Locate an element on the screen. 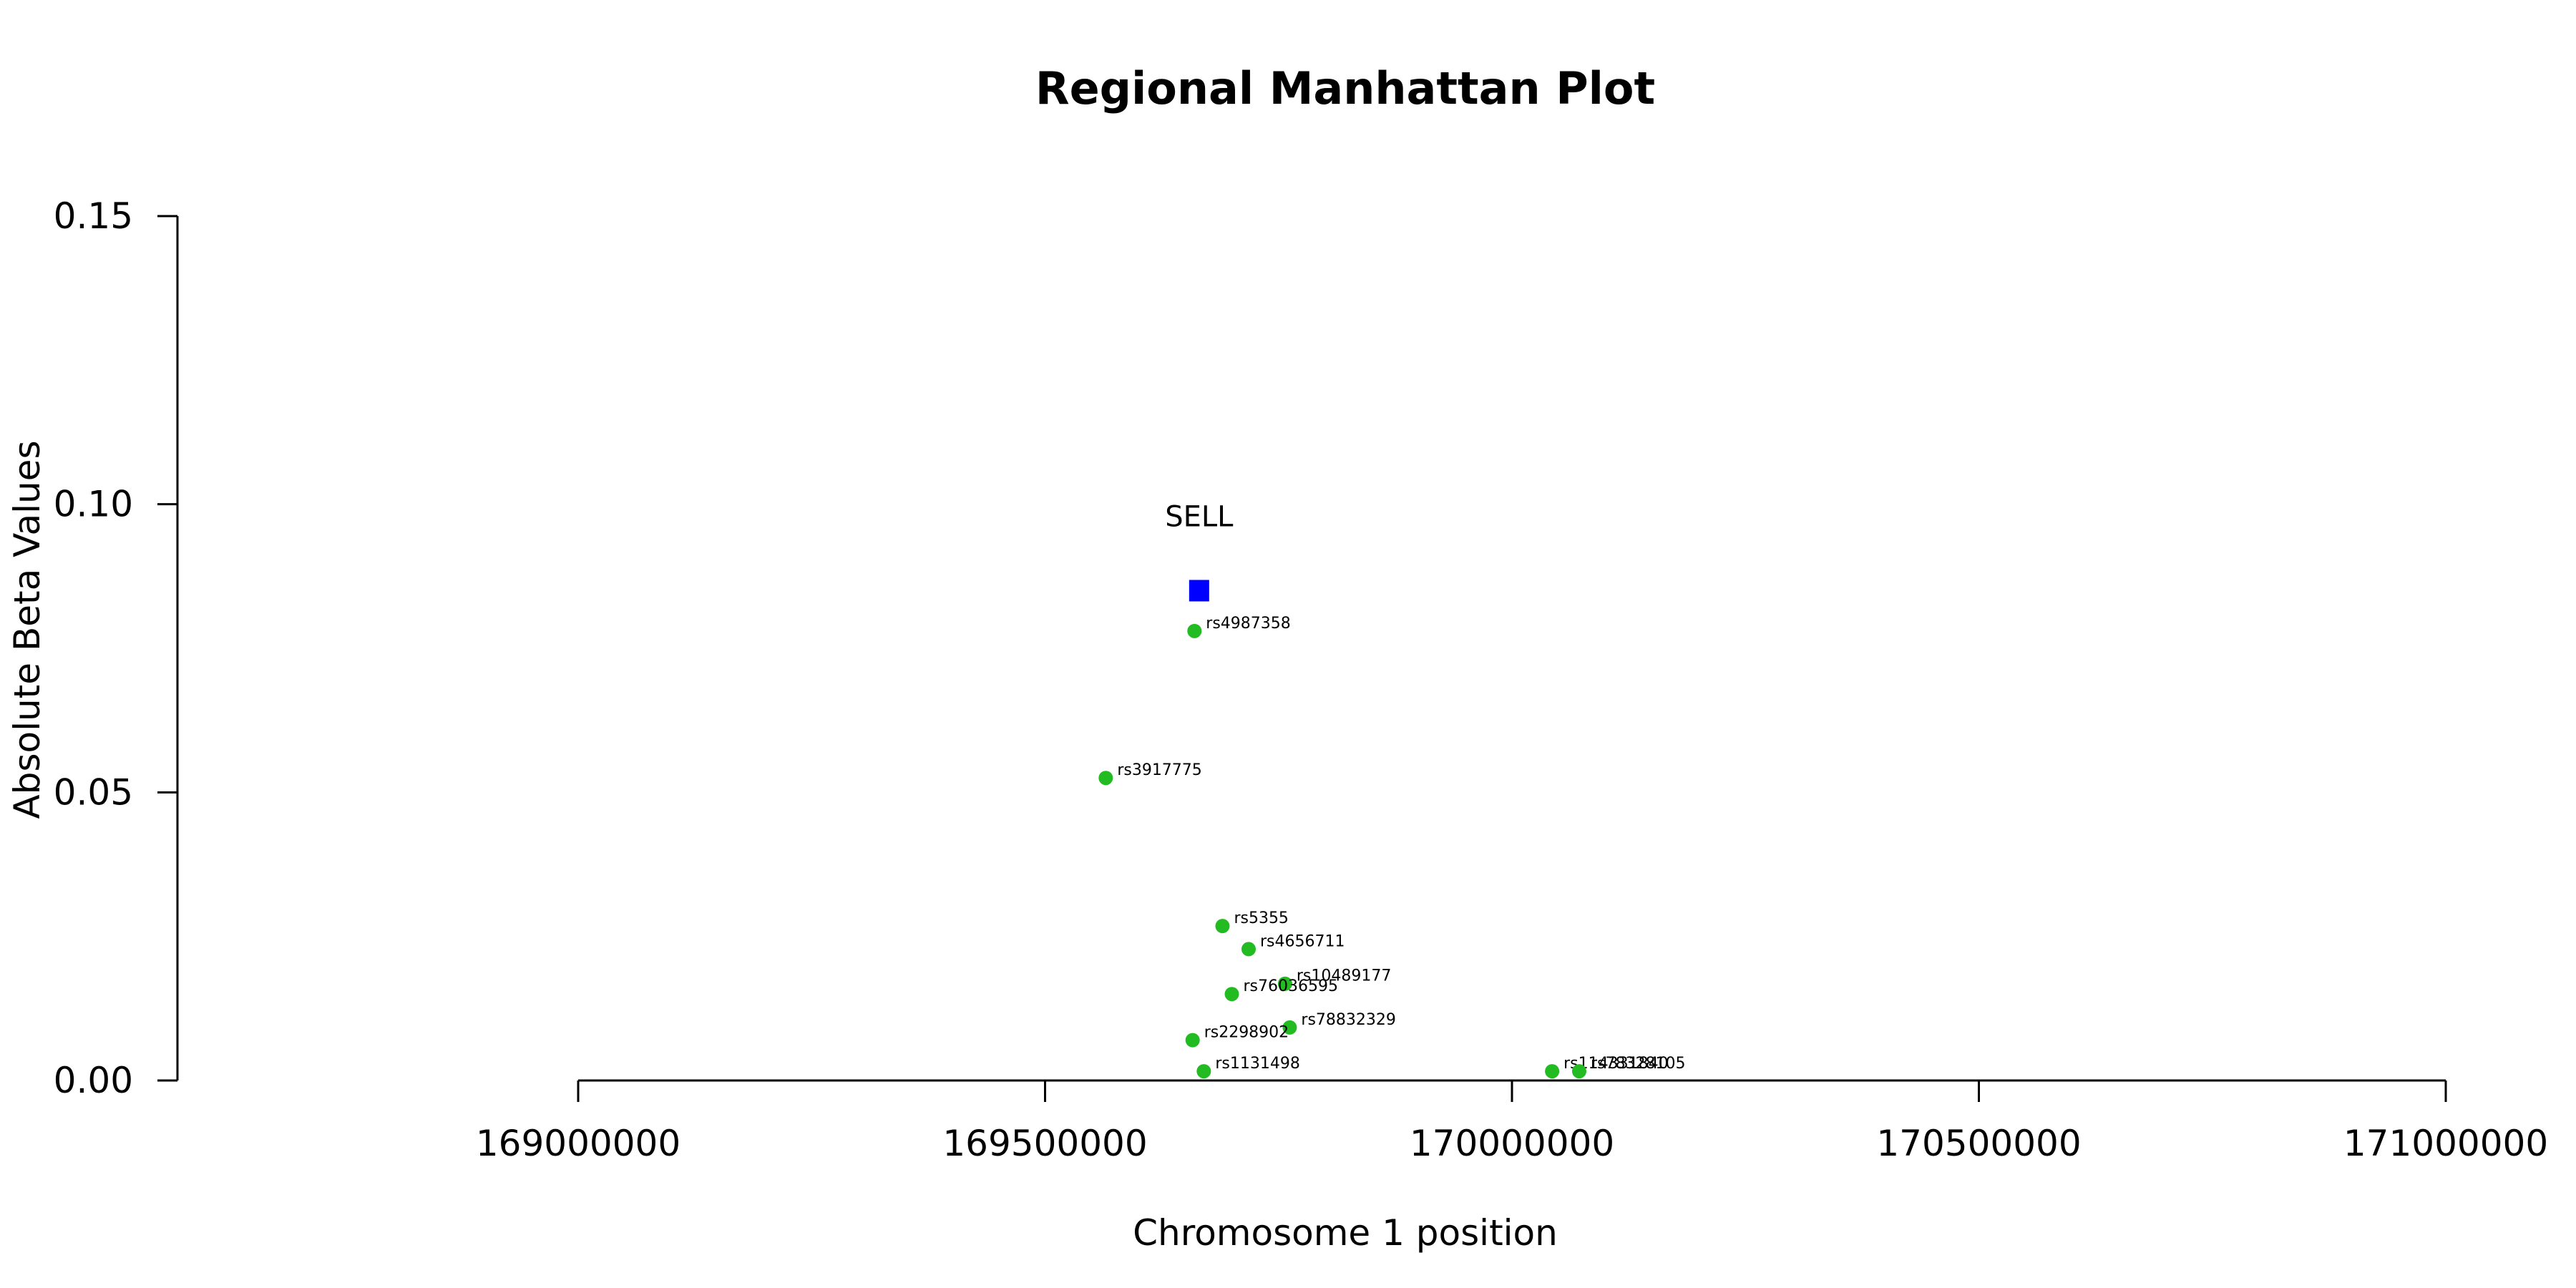 The height and width of the screenshot is (1288, 2576). x-tick-label: 170500000 is located at coordinates (1978, 1143).